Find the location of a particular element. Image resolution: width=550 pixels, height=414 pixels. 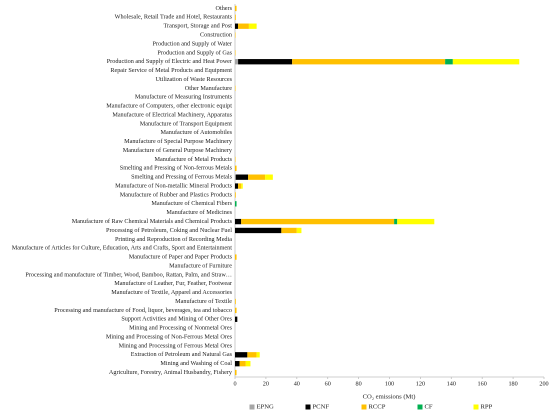

category-label: Others is located at coordinates (224, 8).